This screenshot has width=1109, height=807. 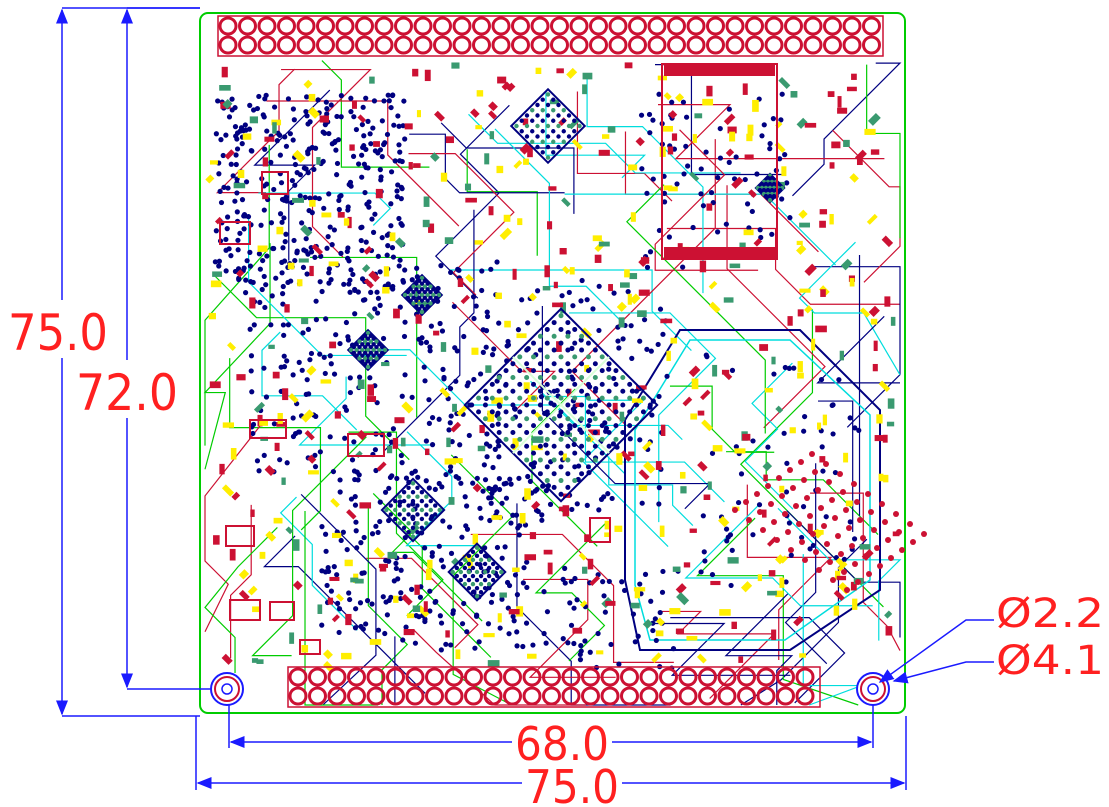 I want to click on trace, so click(x=326, y=163).